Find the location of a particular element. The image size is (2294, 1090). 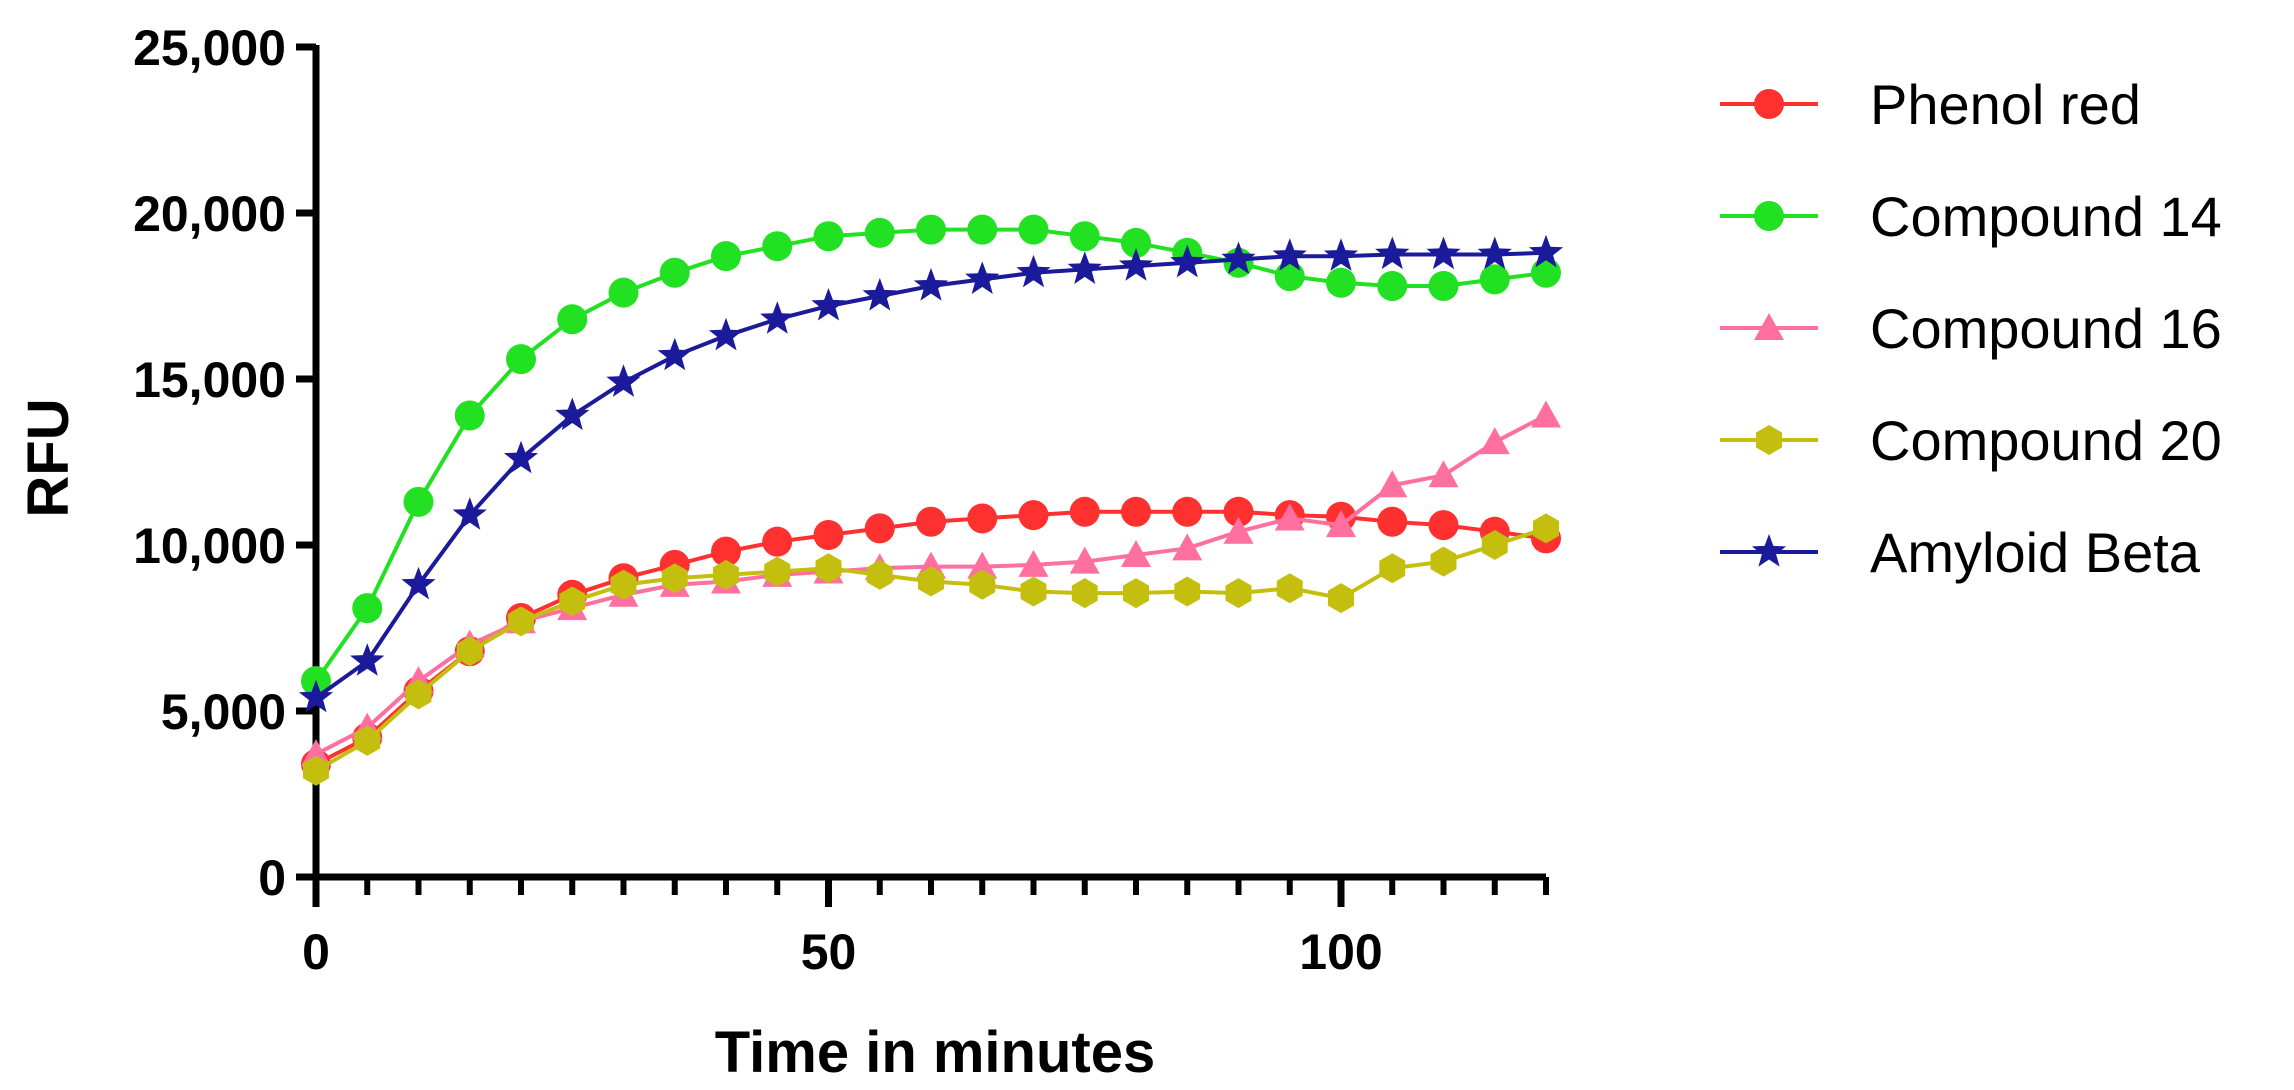

x-tick-label: 100 is located at coordinates (1340, 952).